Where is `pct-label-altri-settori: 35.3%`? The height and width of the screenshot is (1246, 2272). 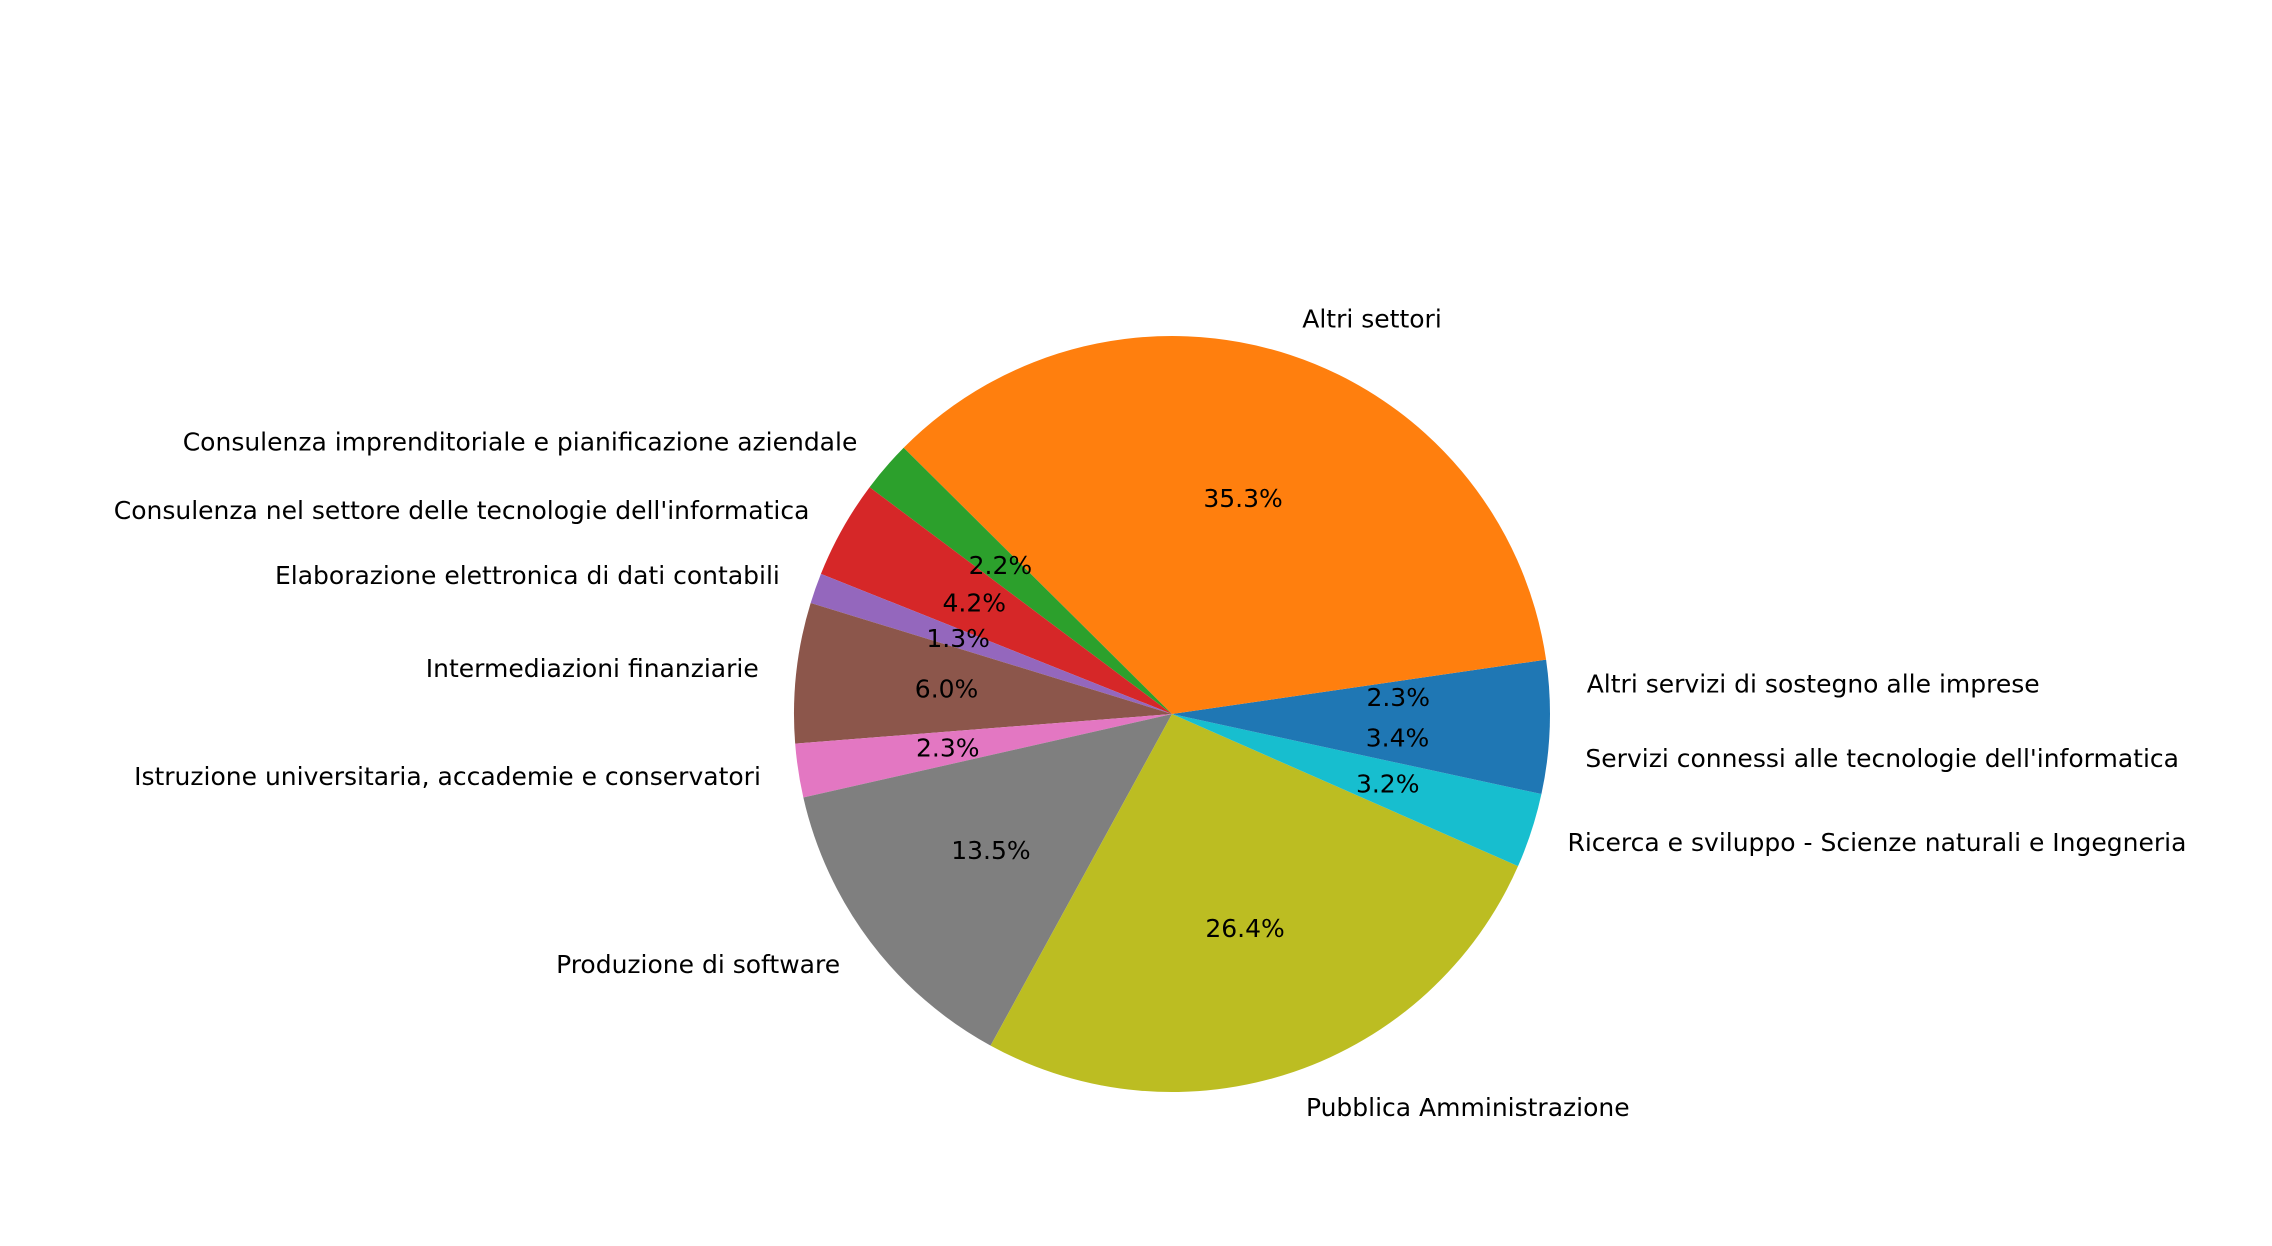 pct-label-altri-settori: 35.3% is located at coordinates (1242, 498).